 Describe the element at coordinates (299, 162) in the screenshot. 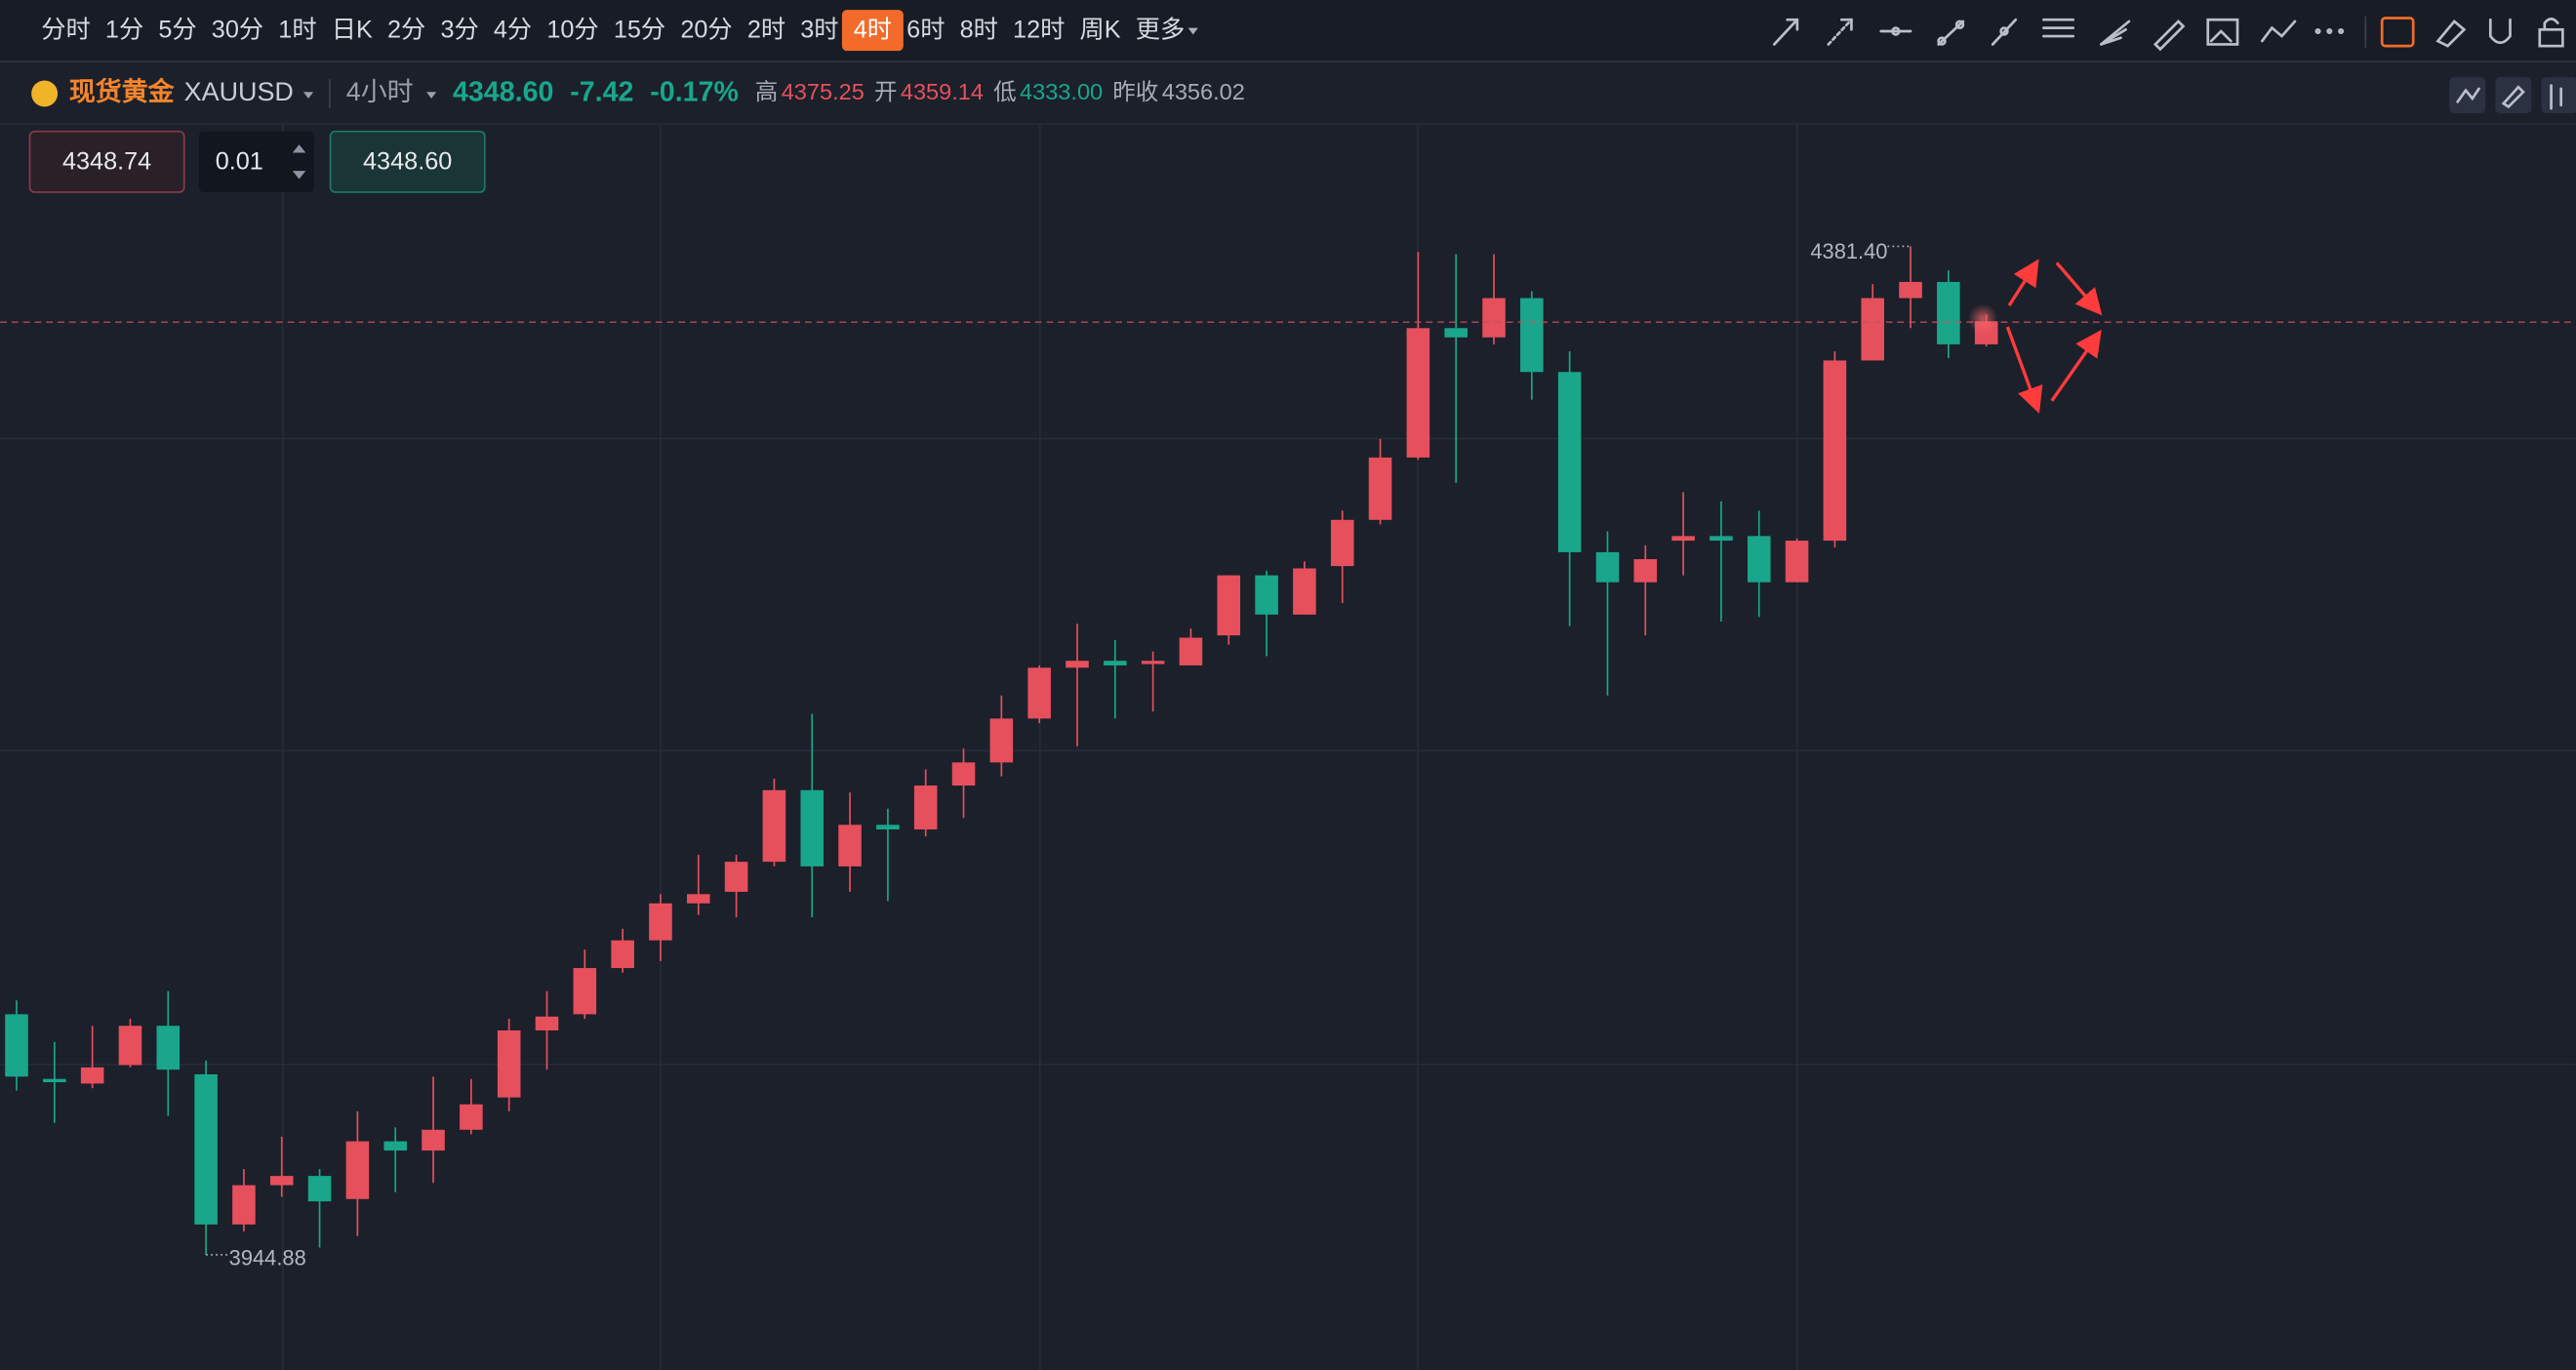

I see `spinner` at that location.